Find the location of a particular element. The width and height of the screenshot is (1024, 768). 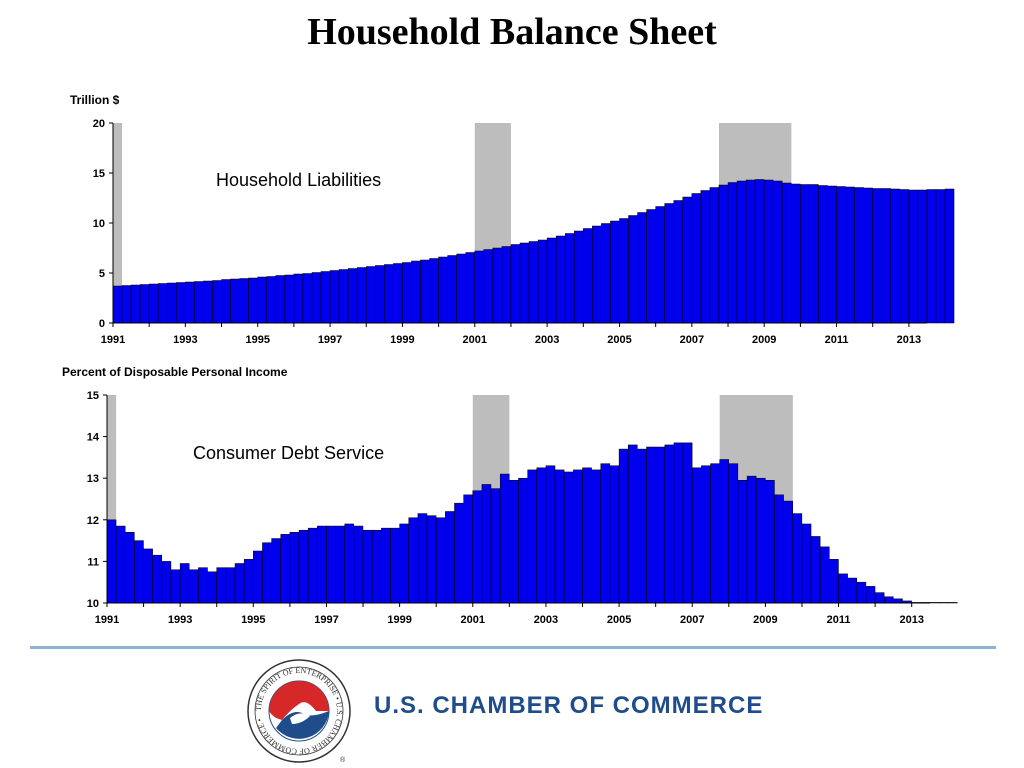

y-unit-label: Trillion $ is located at coordinates (95, 100).